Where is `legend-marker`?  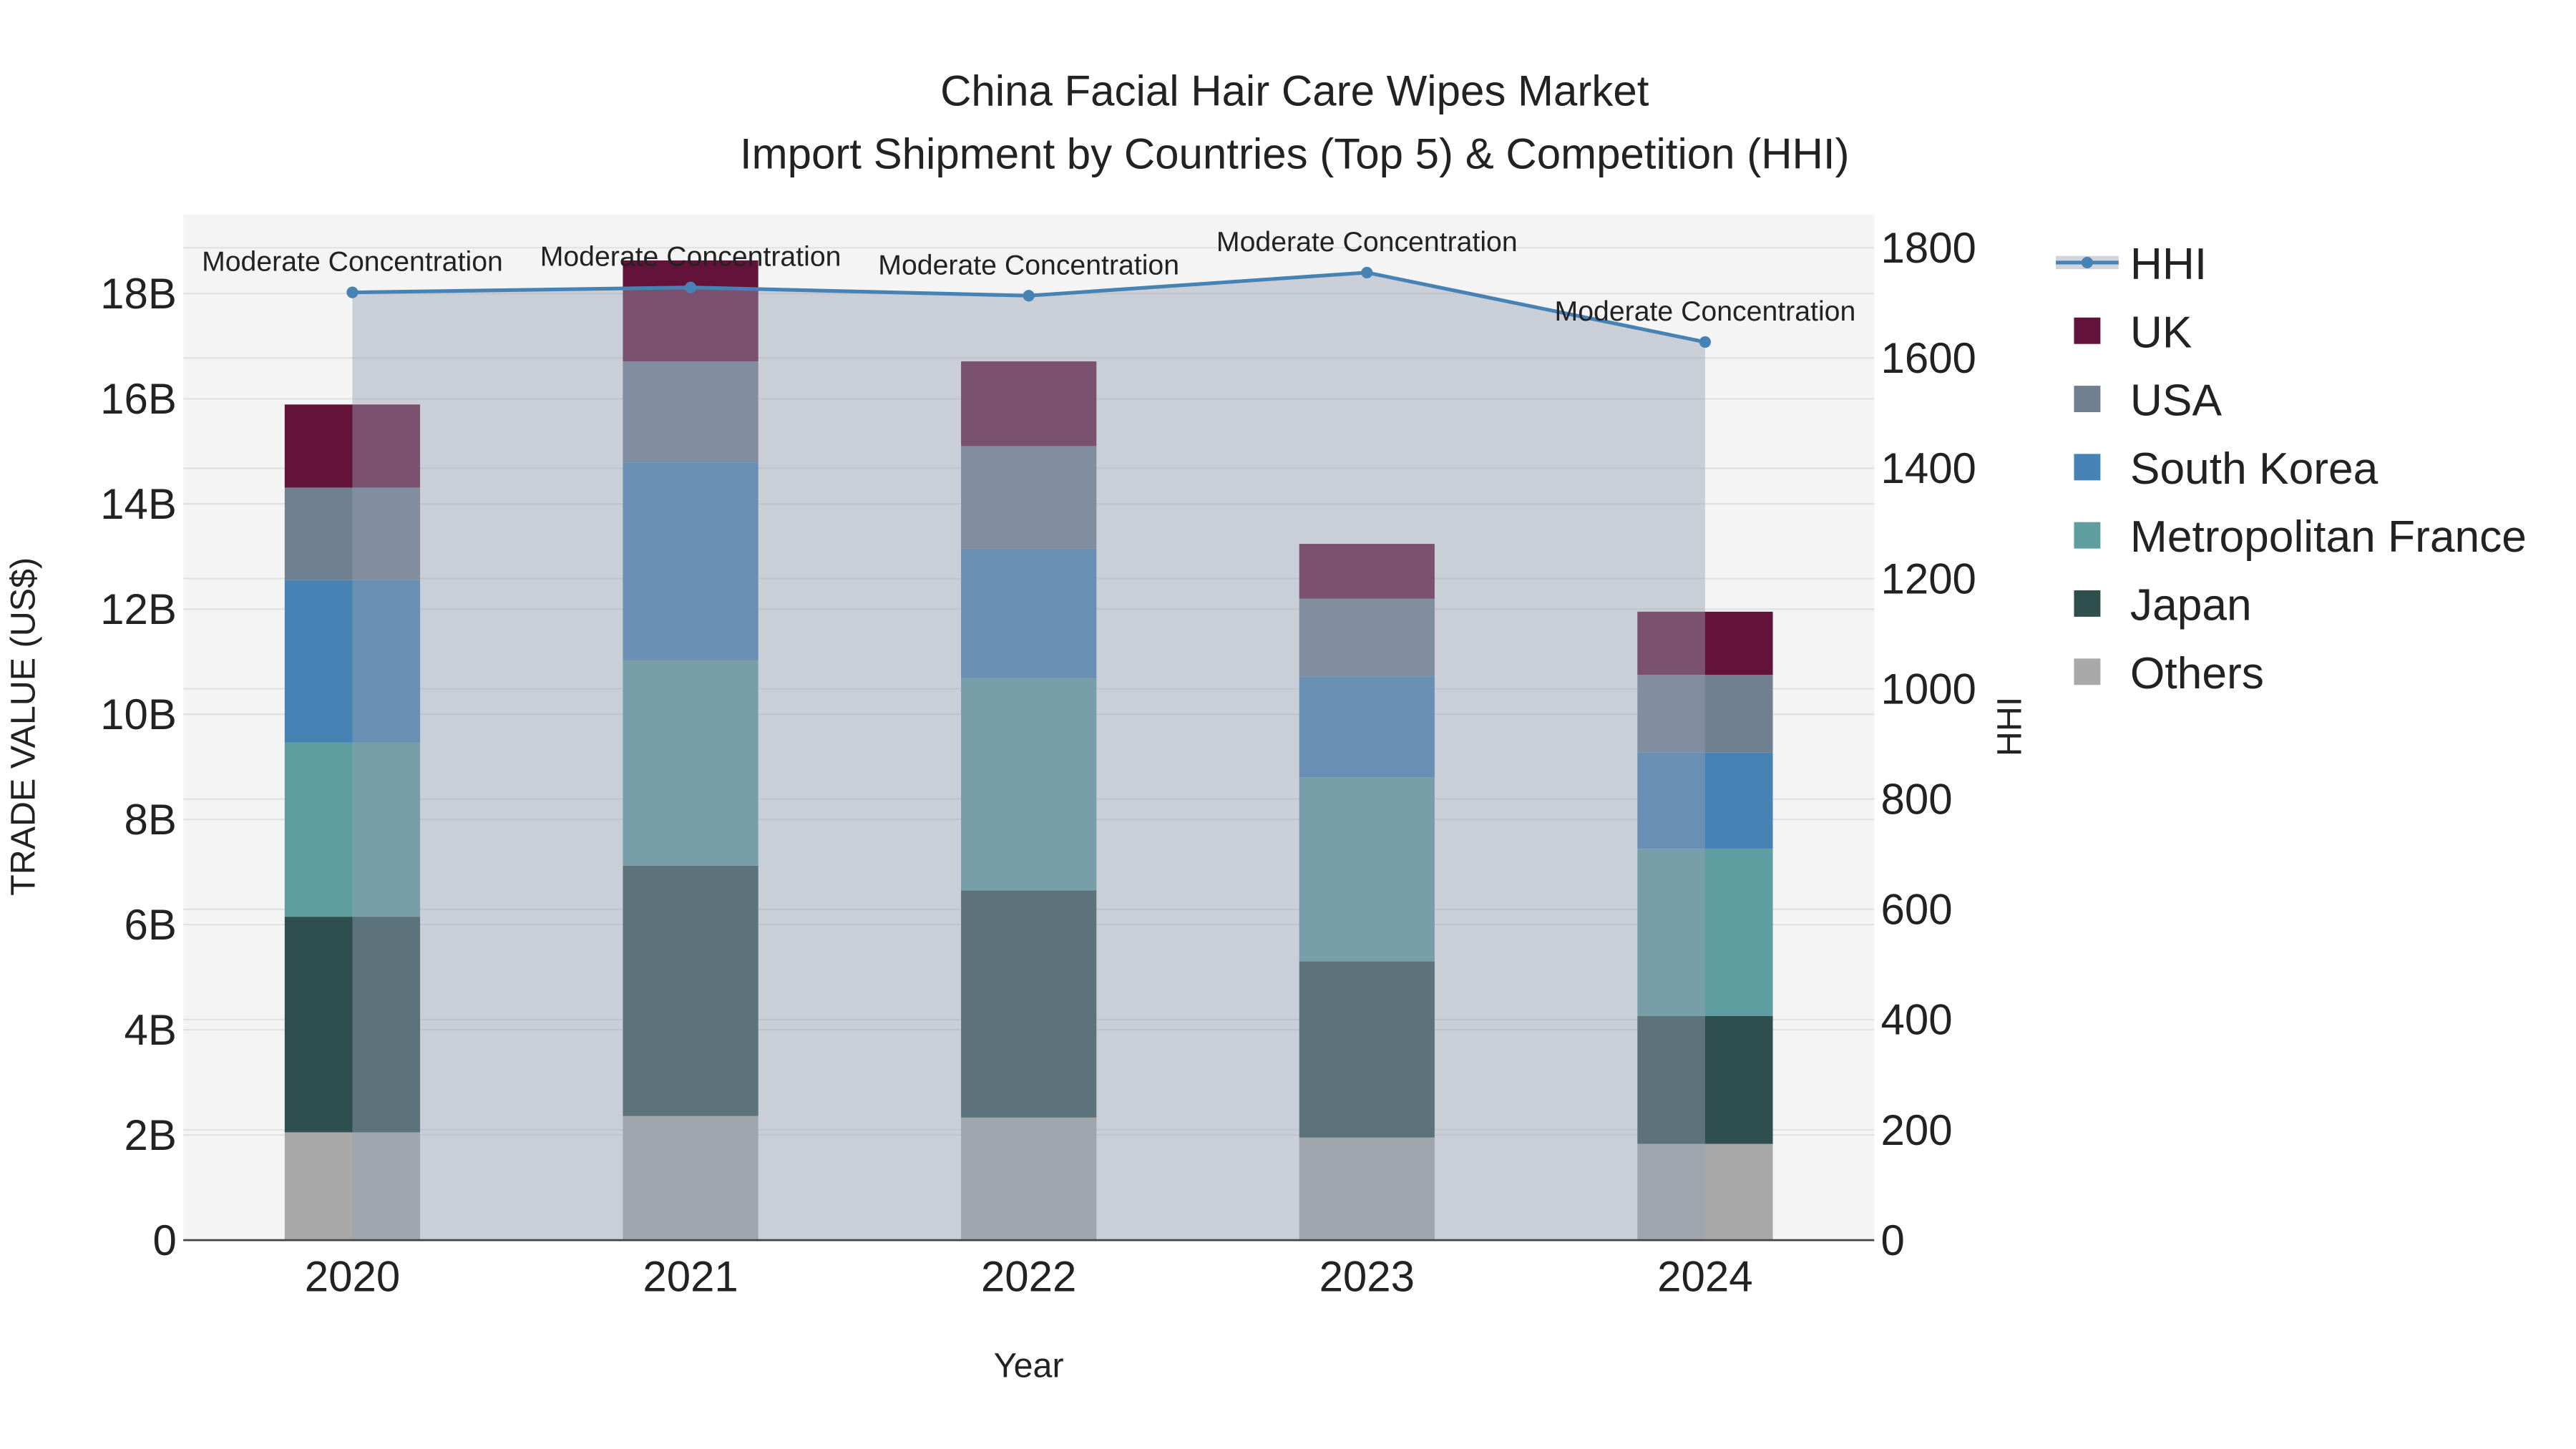 legend-marker is located at coordinates (2087, 262).